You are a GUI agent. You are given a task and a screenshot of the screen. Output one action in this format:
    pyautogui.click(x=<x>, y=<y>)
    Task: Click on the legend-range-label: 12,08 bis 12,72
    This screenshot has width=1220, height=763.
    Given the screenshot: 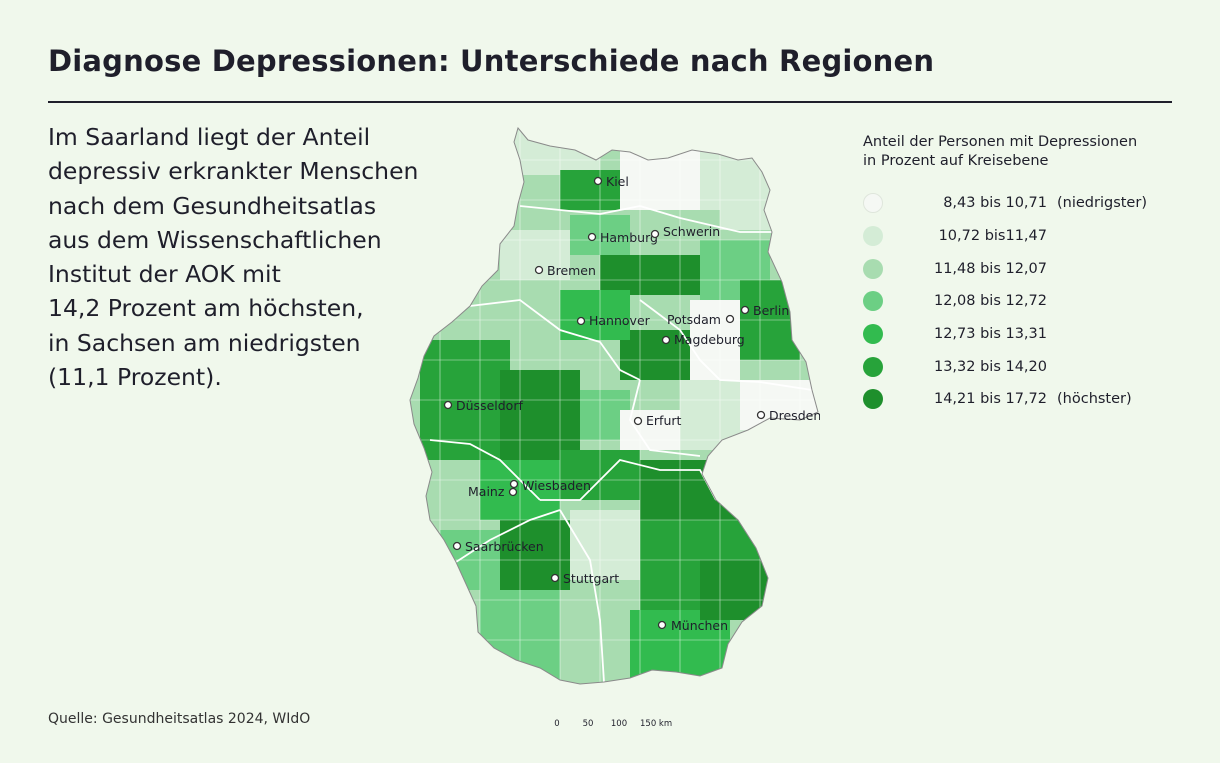 What is the action you would take?
    pyautogui.click(x=990, y=301)
    